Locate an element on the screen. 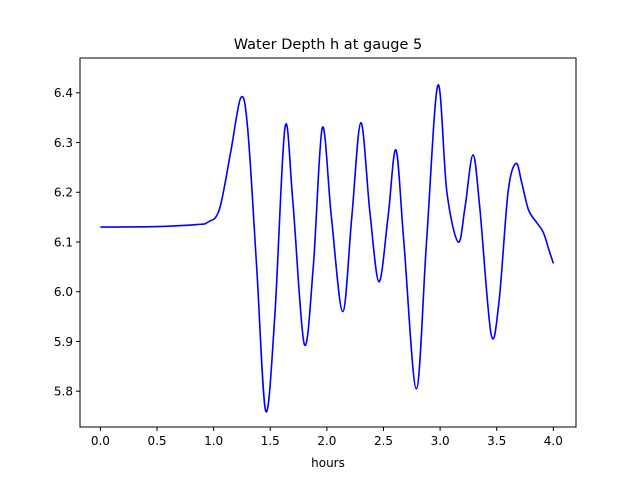  y-axis: 5.8 5.9 6.0 6.1 6.2 6.3 6.4 is located at coordinates (67, 242).